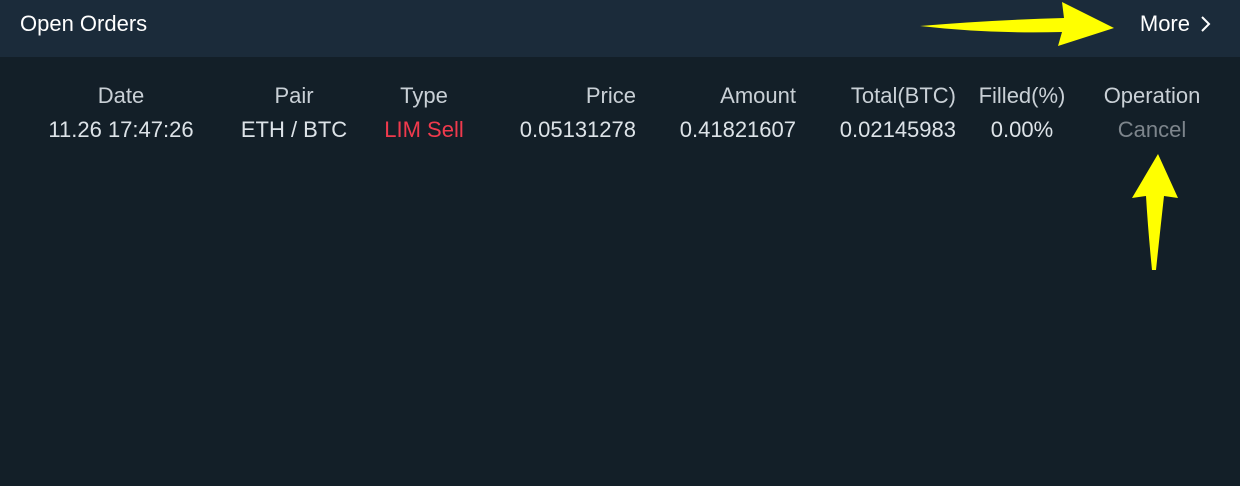 This screenshot has height=486, width=1240. What do you see at coordinates (1164, 23) in the screenshot?
I see `more-label: More` at bounding box center [1164, 23].